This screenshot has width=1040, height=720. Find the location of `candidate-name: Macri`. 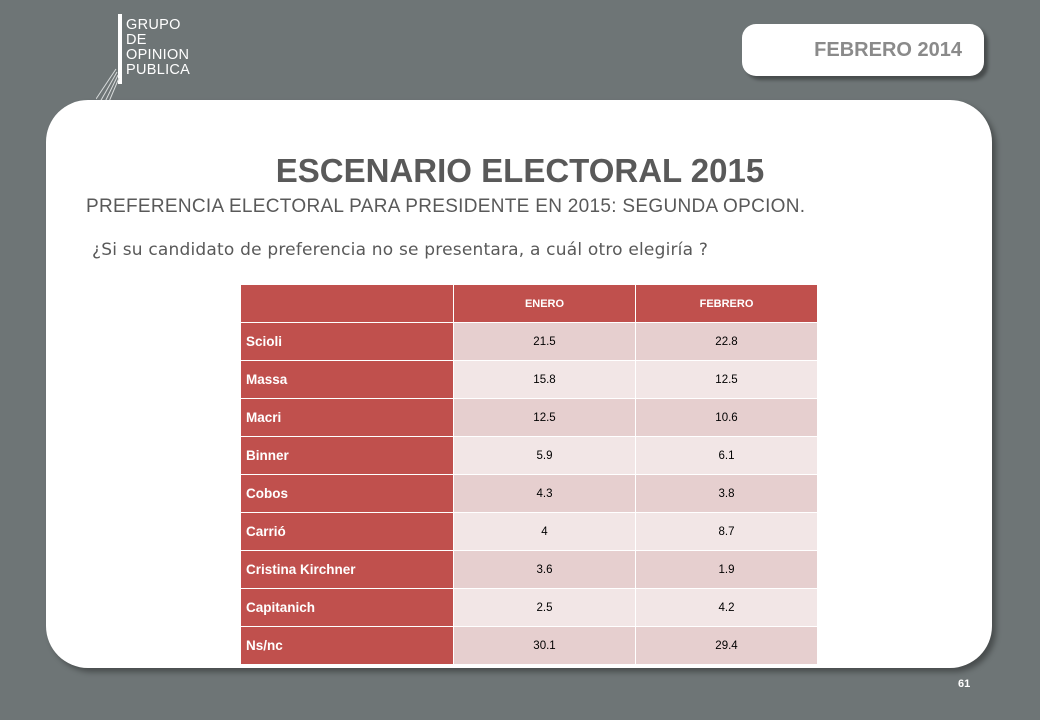

candidate-name: Macri is located at coordinates (347, 417).